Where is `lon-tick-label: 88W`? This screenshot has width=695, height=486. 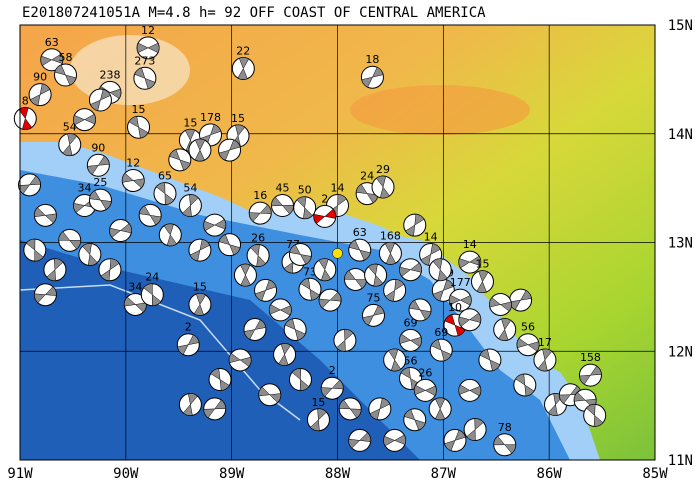 lon-tick-label: 88W is located at coordinates (338, 474).